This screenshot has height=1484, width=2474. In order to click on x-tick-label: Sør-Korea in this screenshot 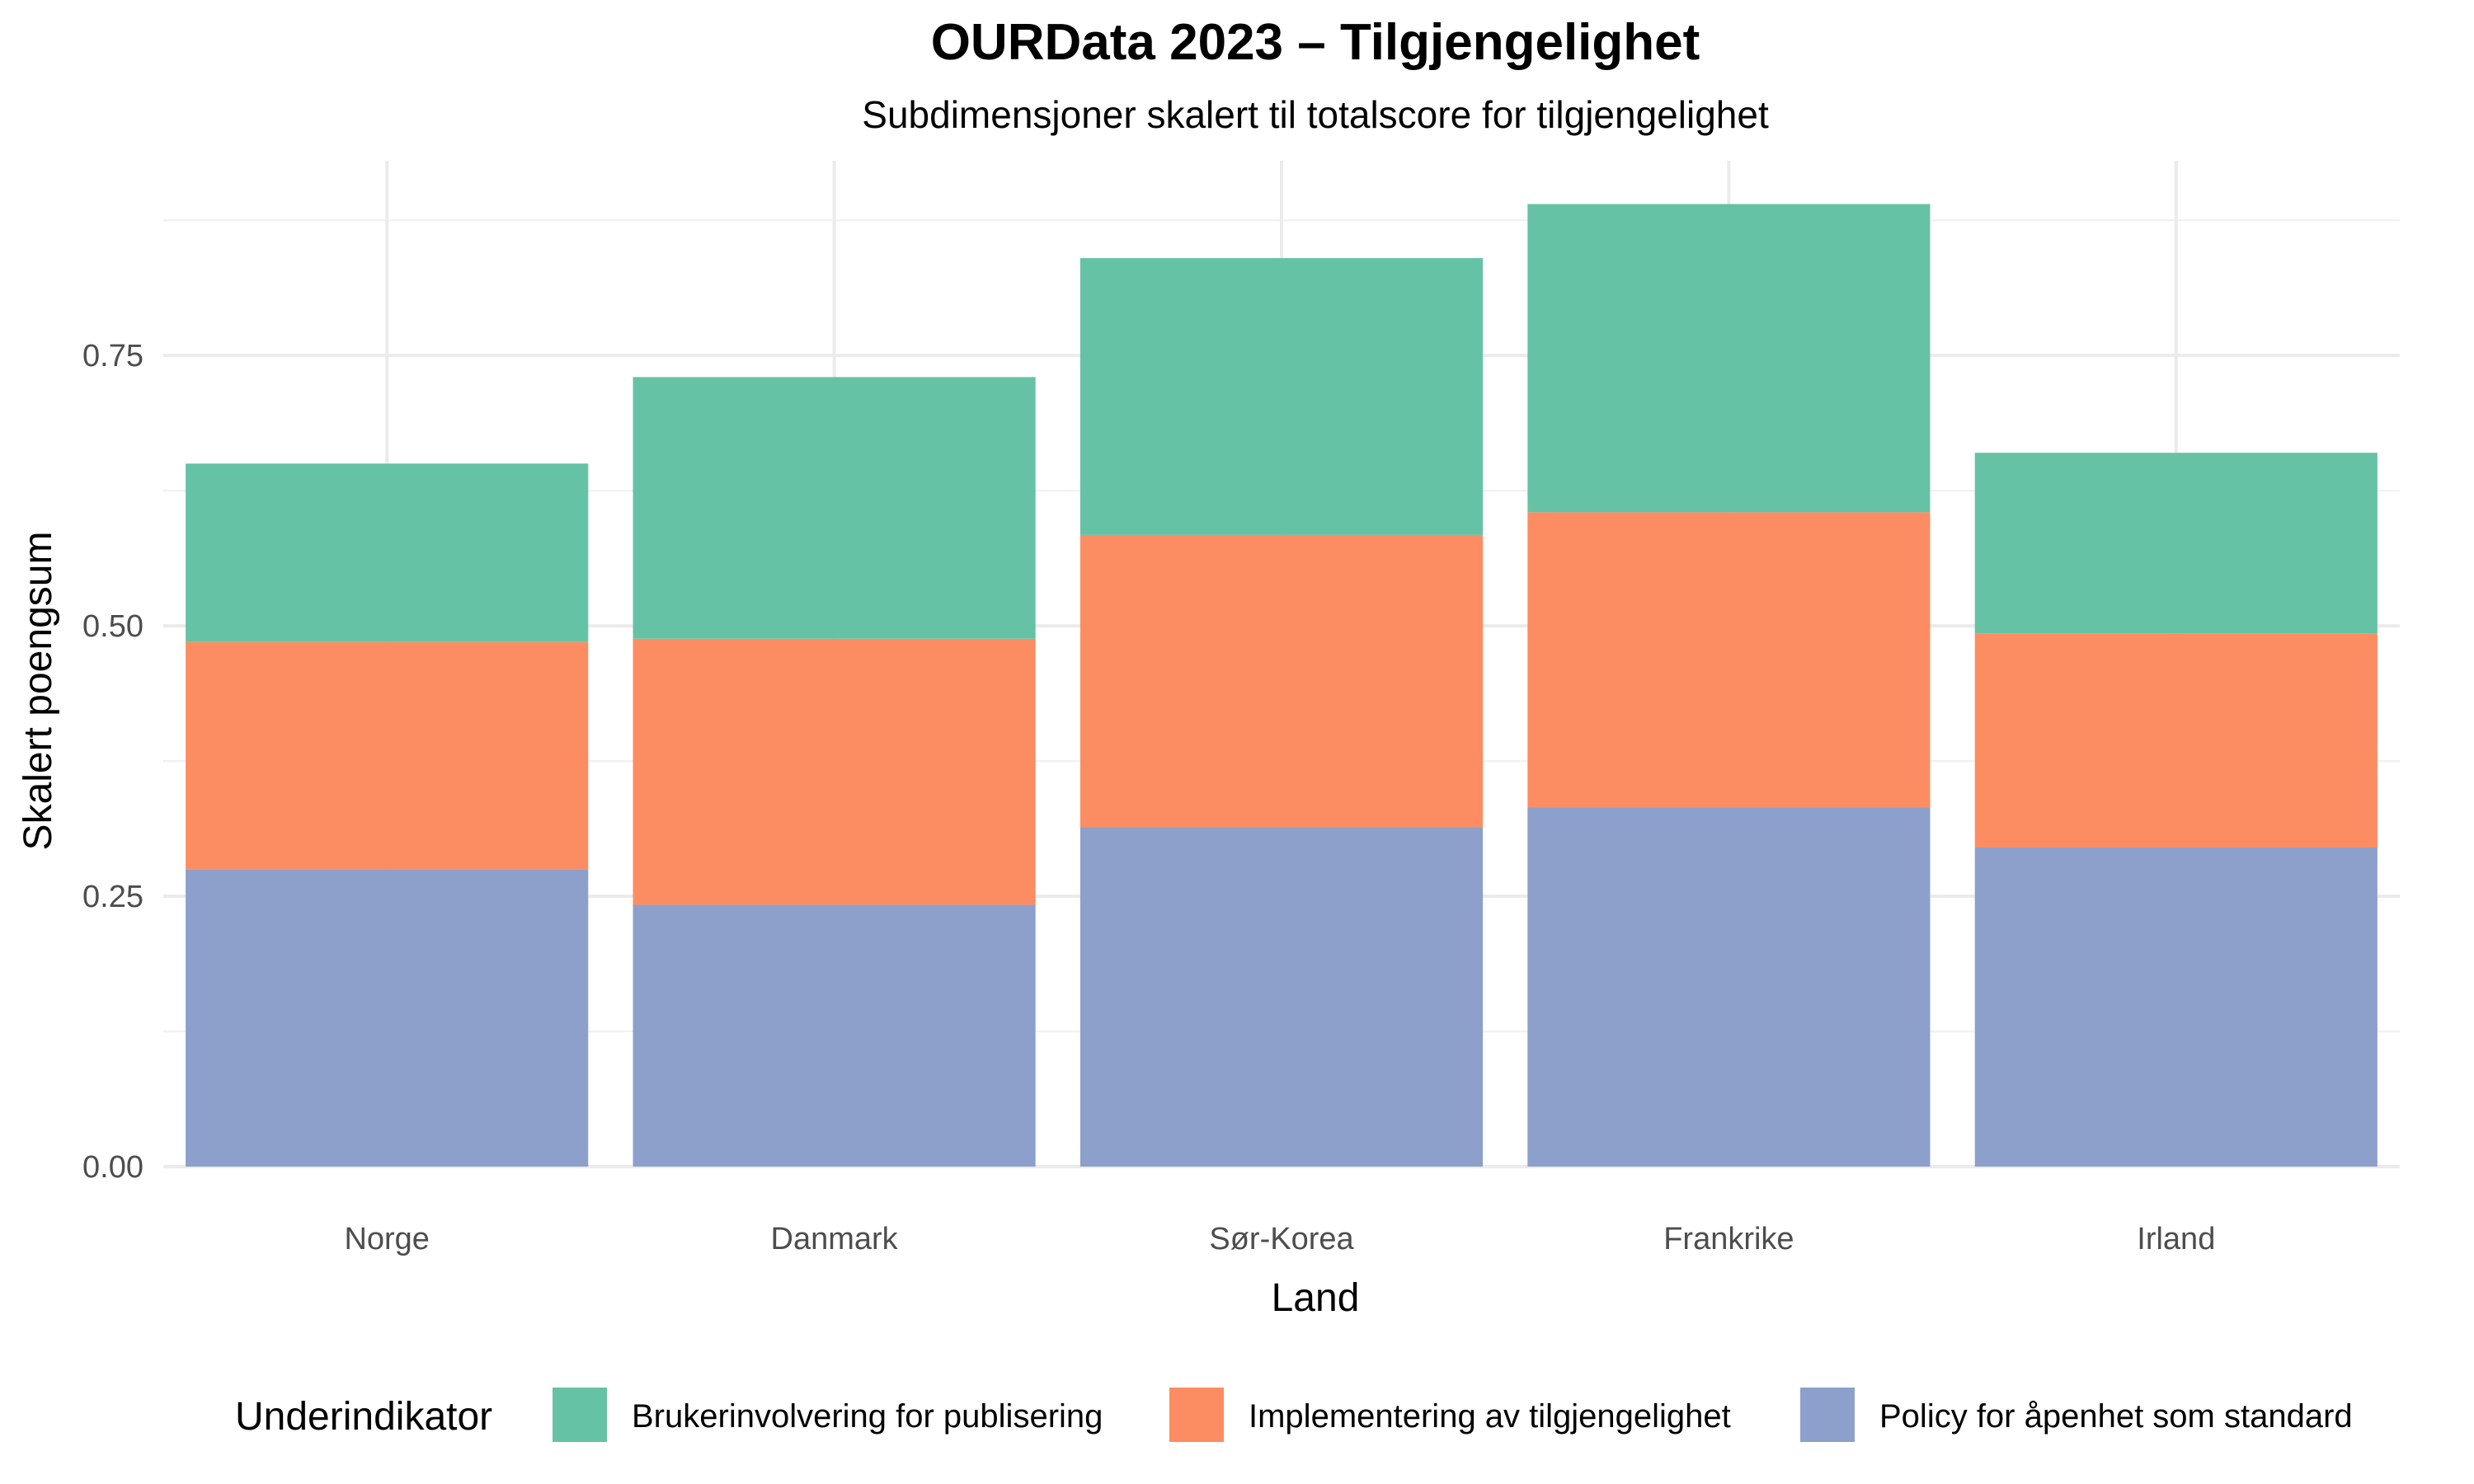, I will do `click(1281, 1239)`.